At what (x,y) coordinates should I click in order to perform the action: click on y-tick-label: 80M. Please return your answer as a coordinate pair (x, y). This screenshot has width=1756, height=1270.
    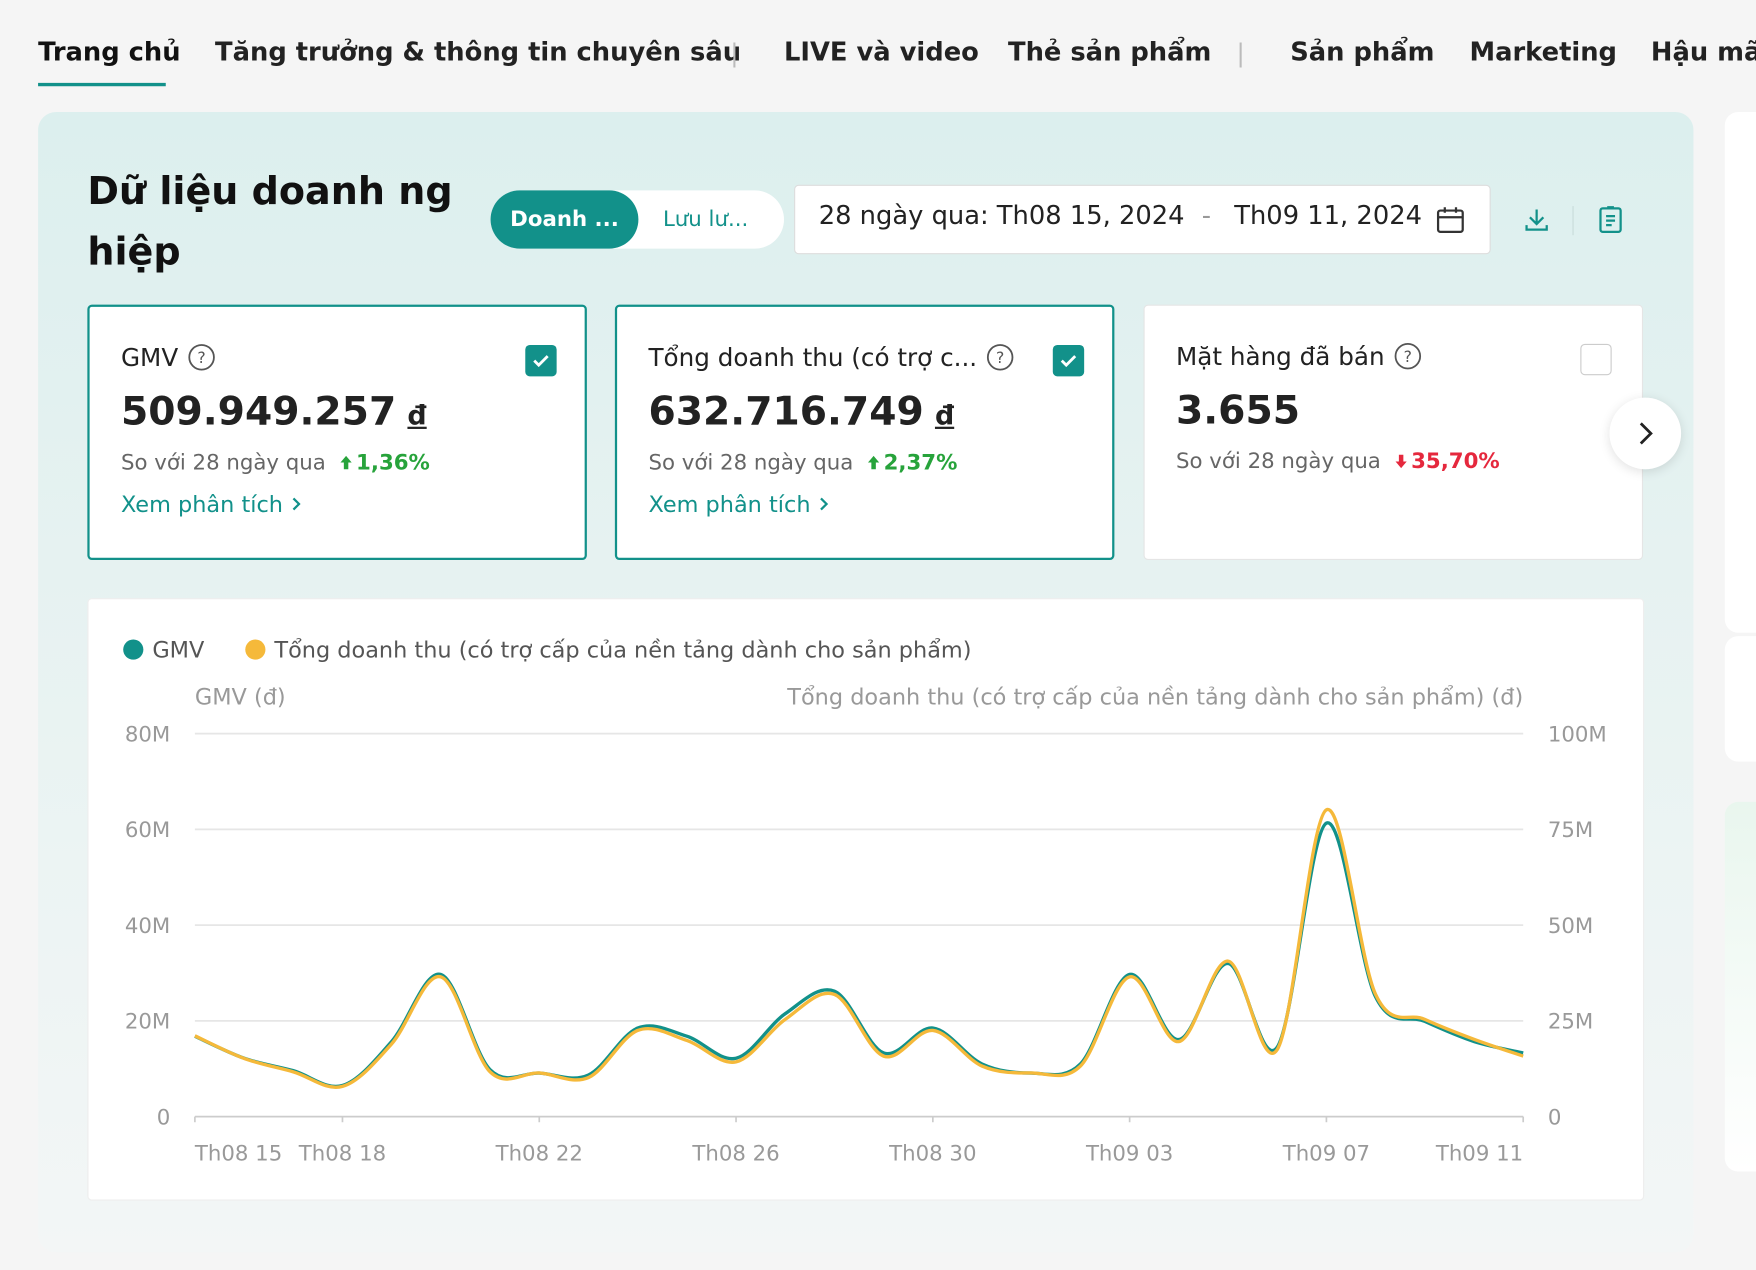
    Looking at the image, I should click on (147, 734).